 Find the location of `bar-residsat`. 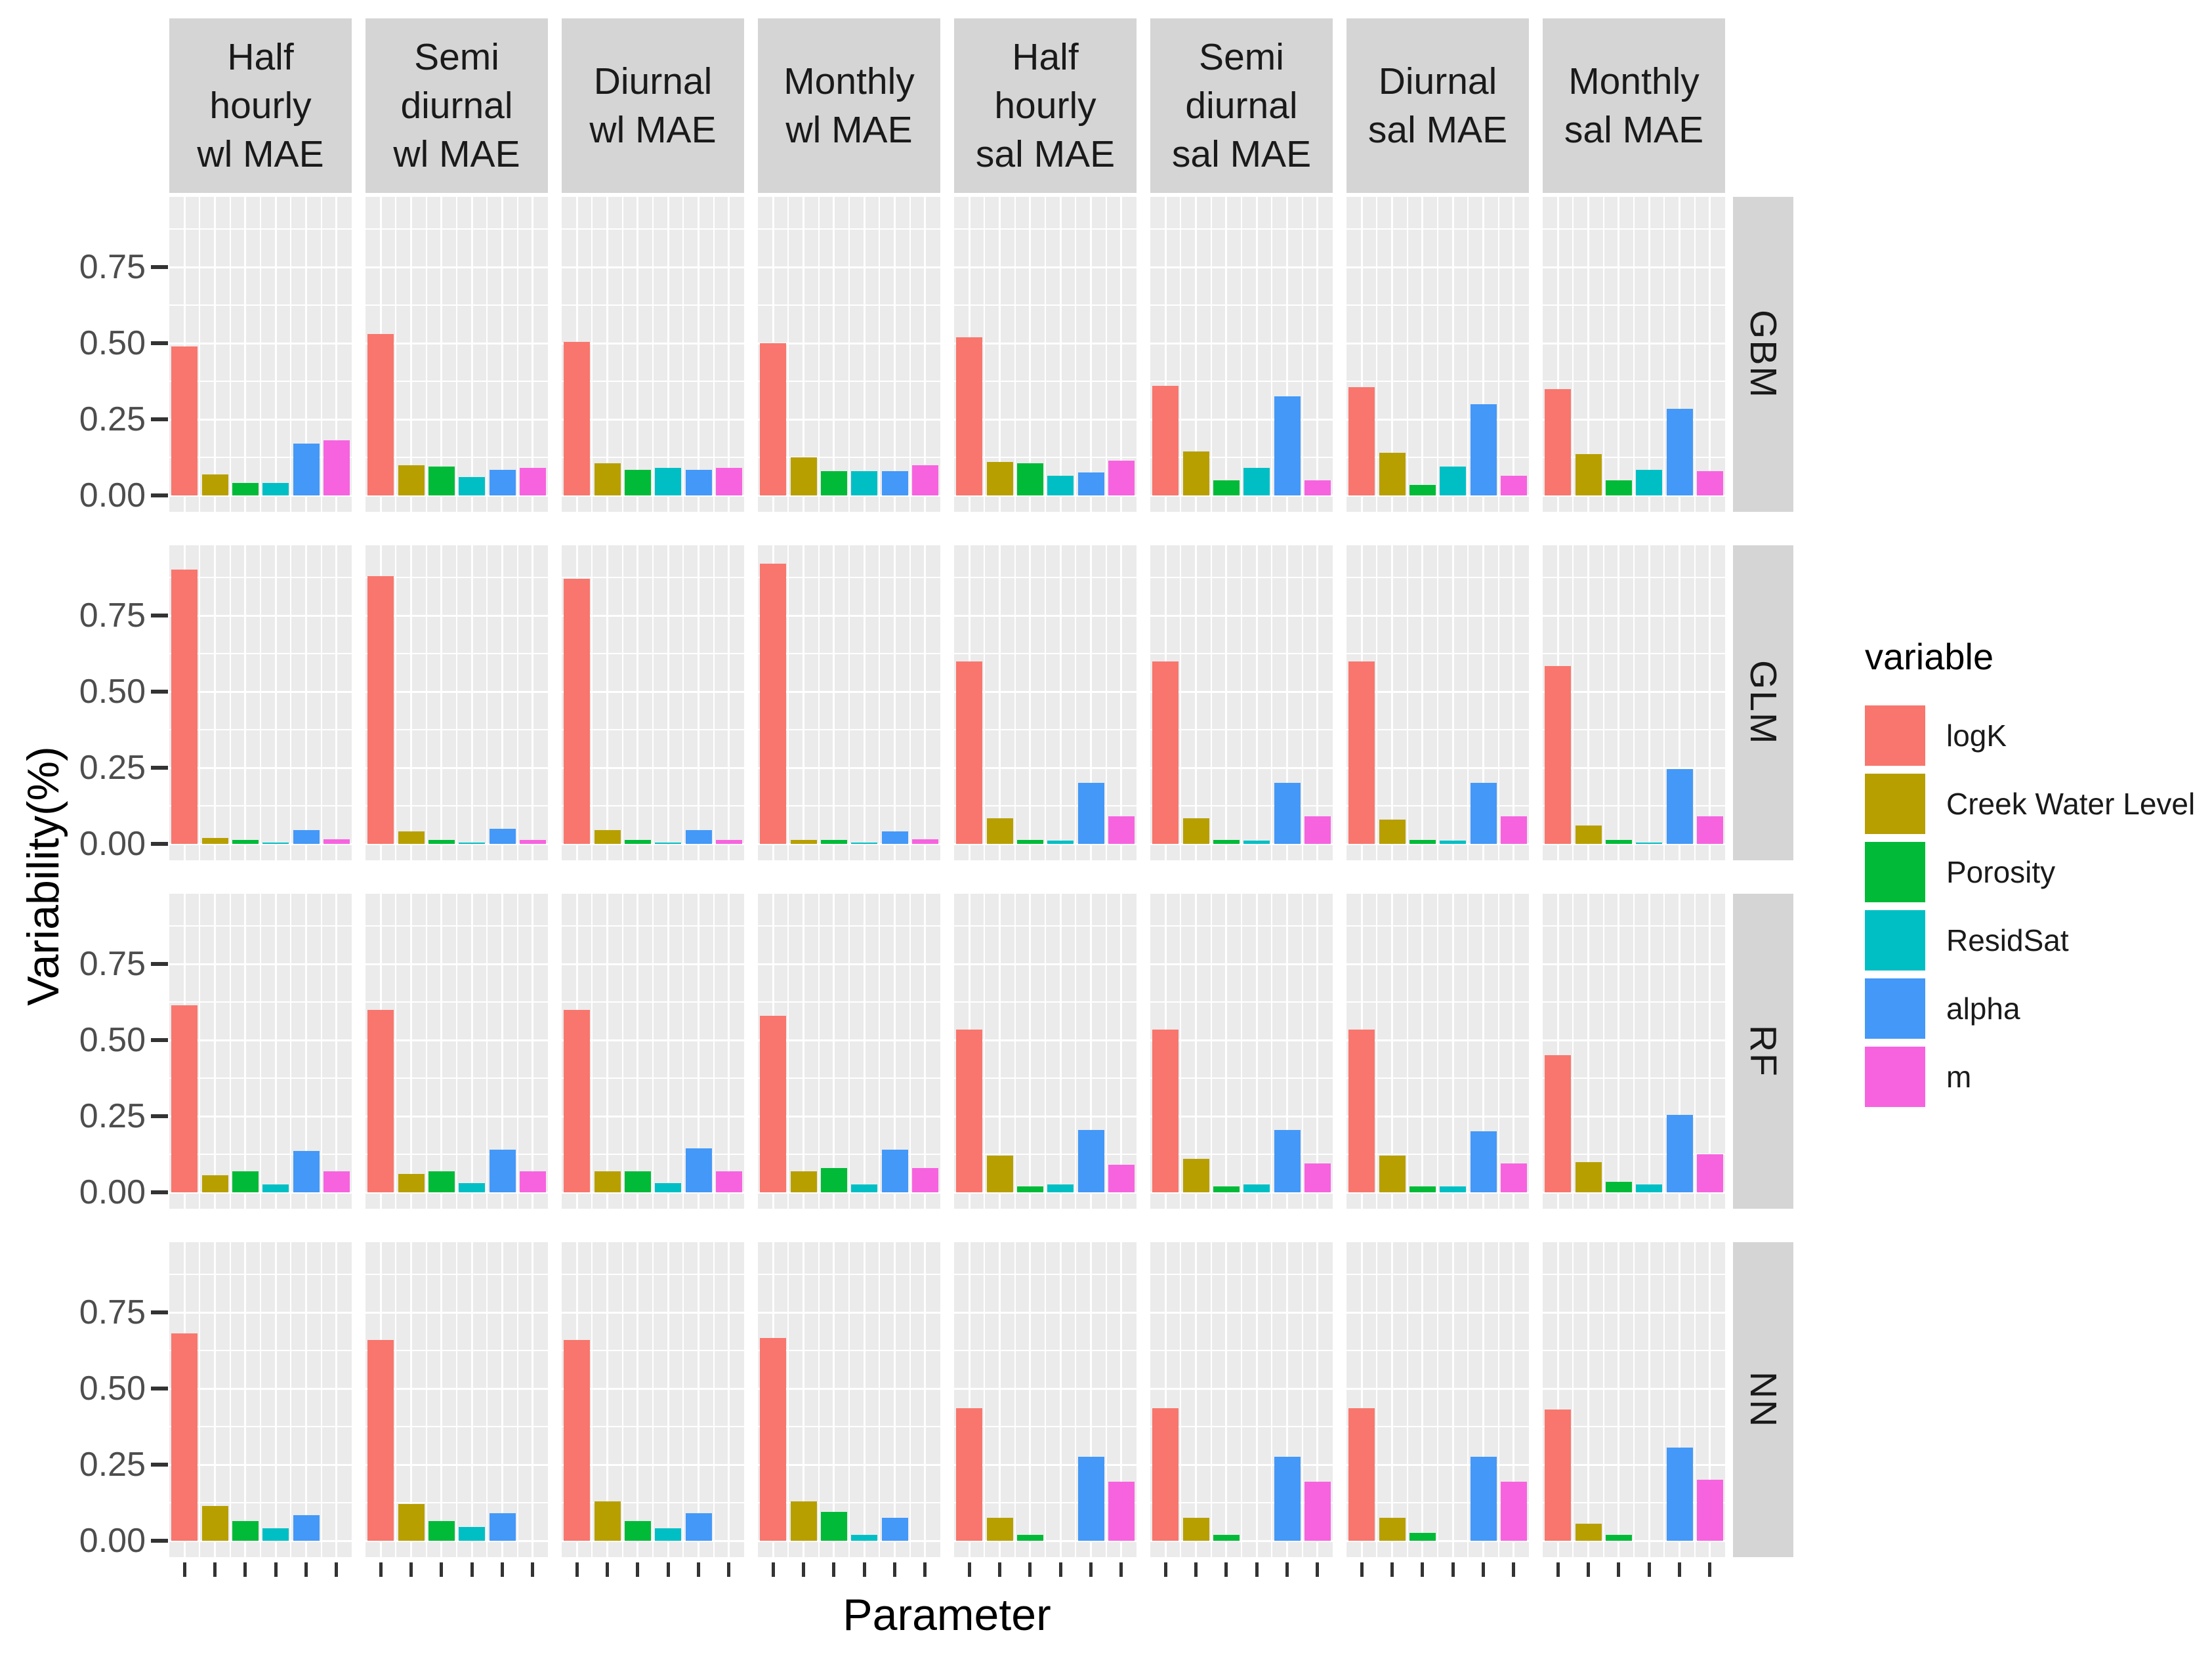

bar-residsat is located at coordinates (472, 1534).